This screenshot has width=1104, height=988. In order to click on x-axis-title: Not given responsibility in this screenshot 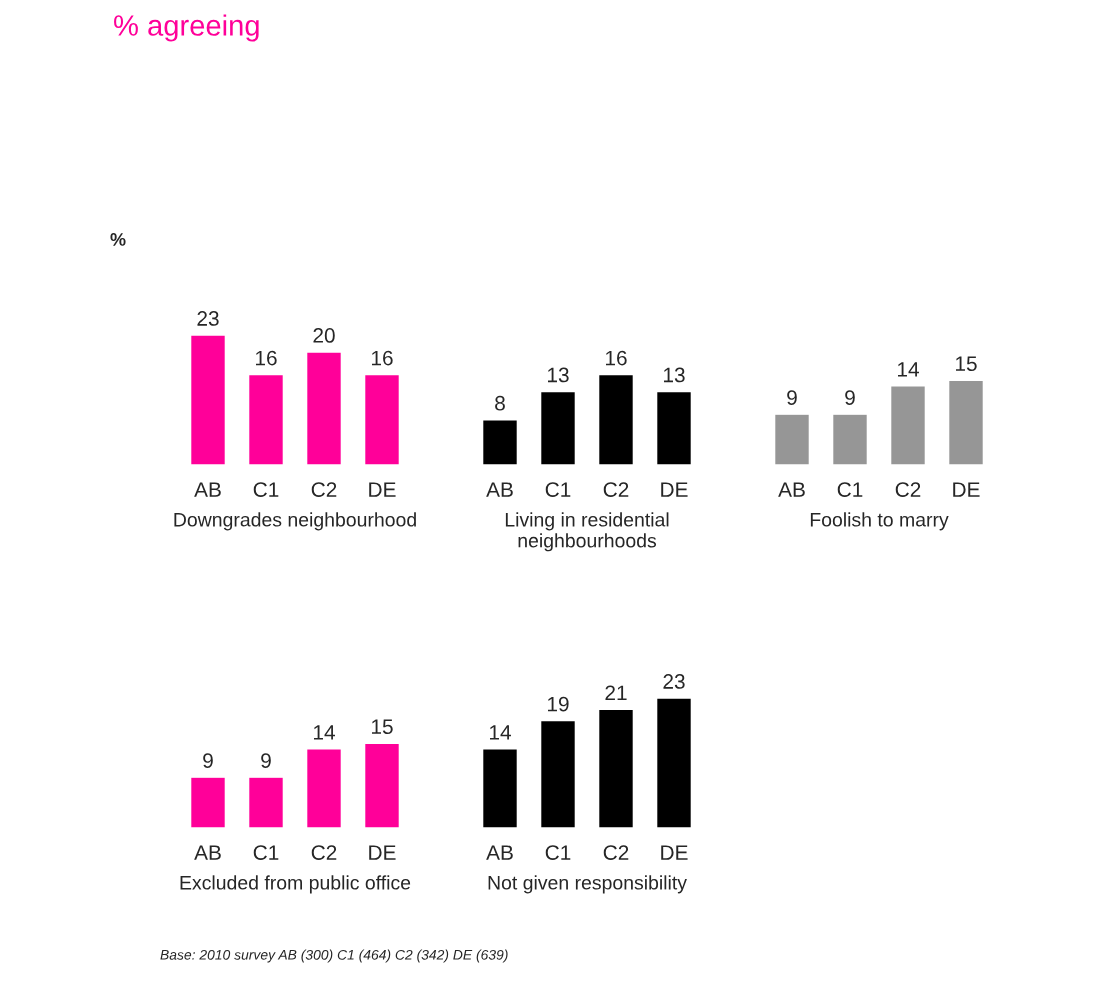, I will do `click(587, 884)`.